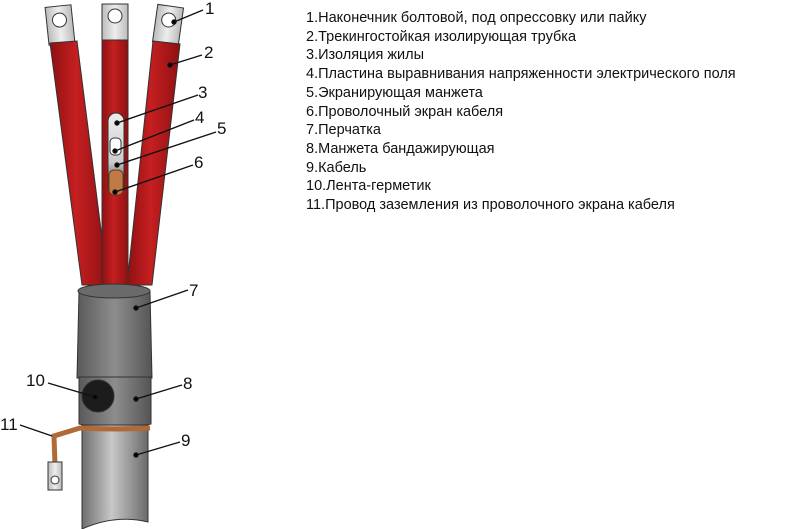 The image size is (800, 529). Describe the element at coordinates (115, 23) in the screenshot. I see `lug-center` at that location.